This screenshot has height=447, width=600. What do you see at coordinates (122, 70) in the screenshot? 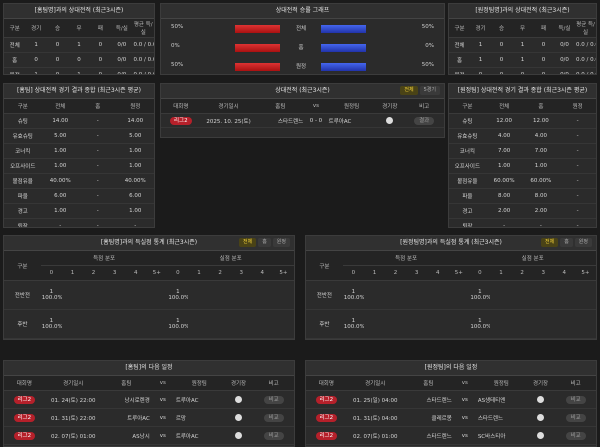
I see `cell: 0/0` at bounding box center [122, 70].